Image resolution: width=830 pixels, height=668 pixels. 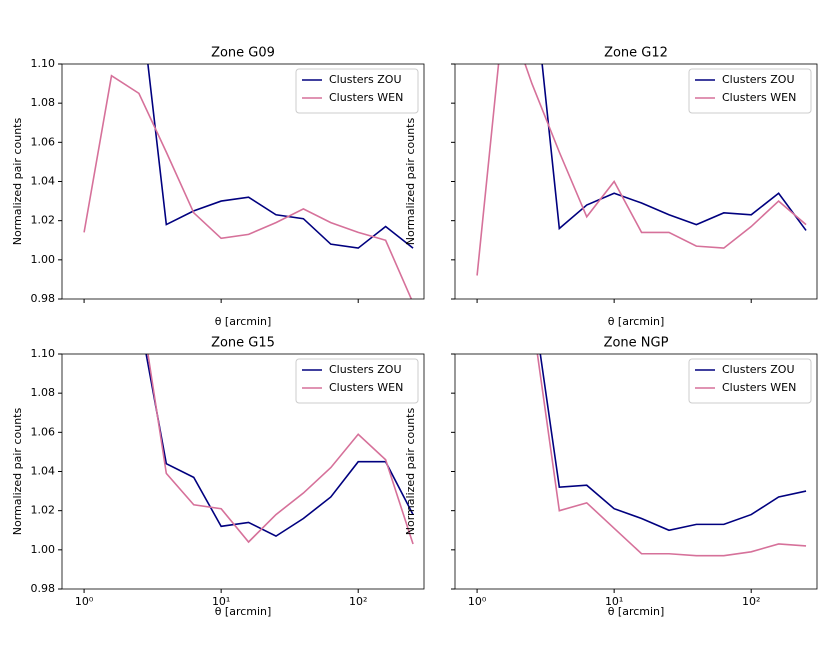 I want to click on subplot-title: Zone G09, so click(x=243, y=53).